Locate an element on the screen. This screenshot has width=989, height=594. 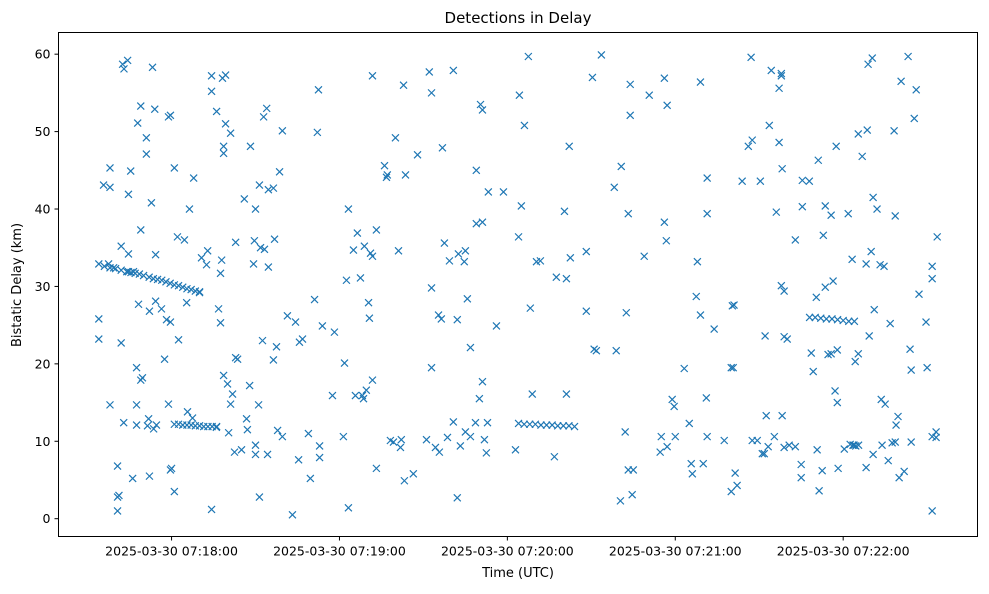
y-tick-label: 0 is located at coordinates (47, 518).